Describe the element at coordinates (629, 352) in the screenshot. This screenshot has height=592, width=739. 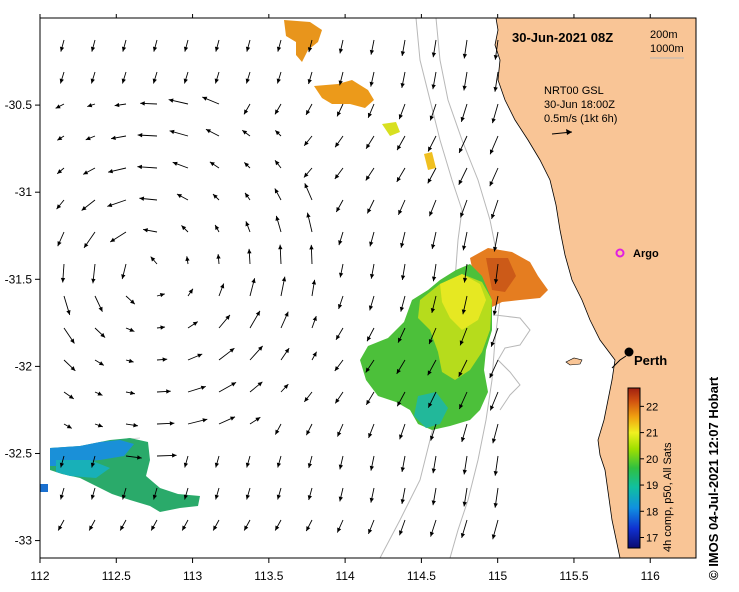
I see `perth-marker` at that location.